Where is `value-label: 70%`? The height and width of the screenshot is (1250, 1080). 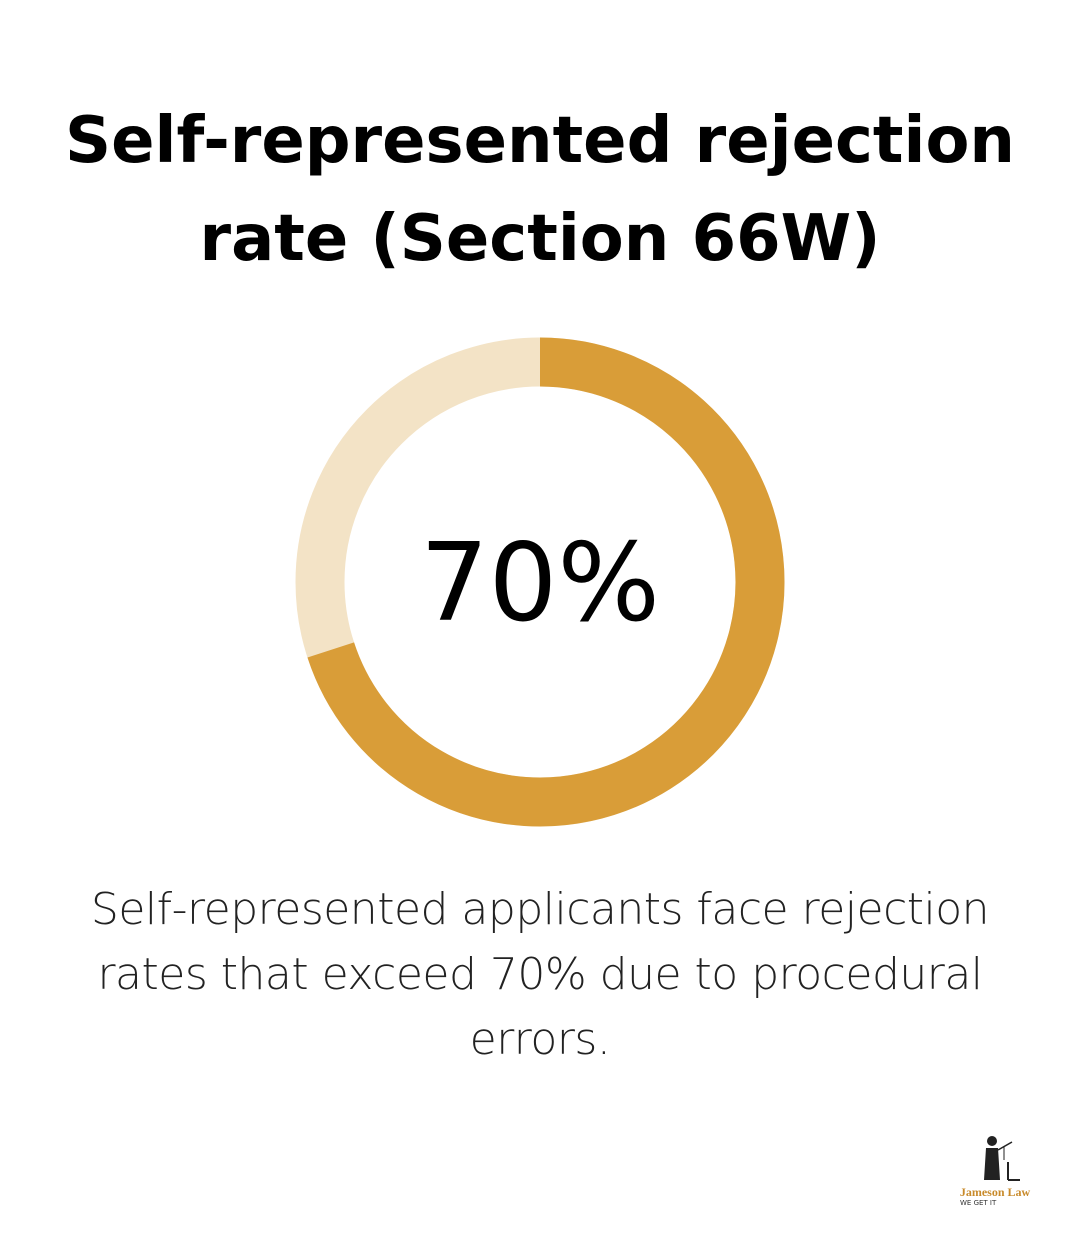
value-label: 70% is located at coordinates (540, 583).